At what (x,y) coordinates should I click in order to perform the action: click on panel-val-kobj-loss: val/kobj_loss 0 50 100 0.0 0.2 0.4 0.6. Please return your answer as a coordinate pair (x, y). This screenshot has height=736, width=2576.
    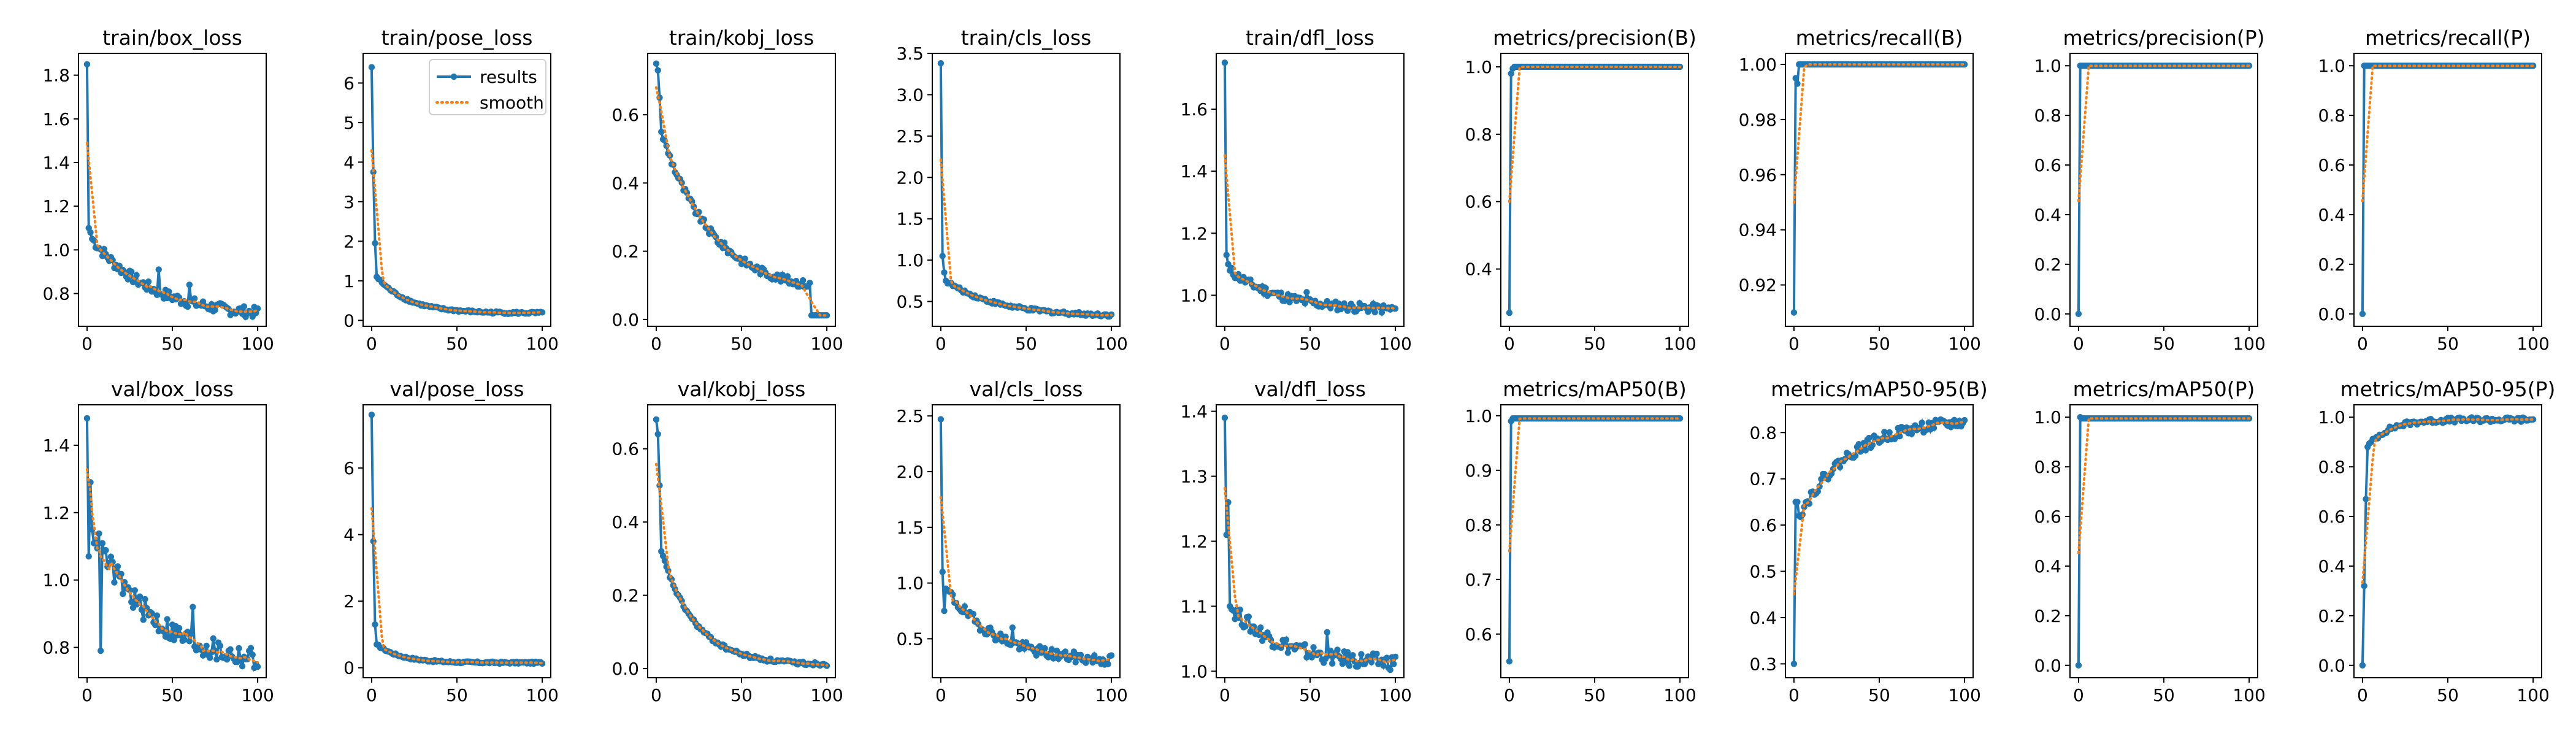
    Looking at the image, I should click on (727, 541).